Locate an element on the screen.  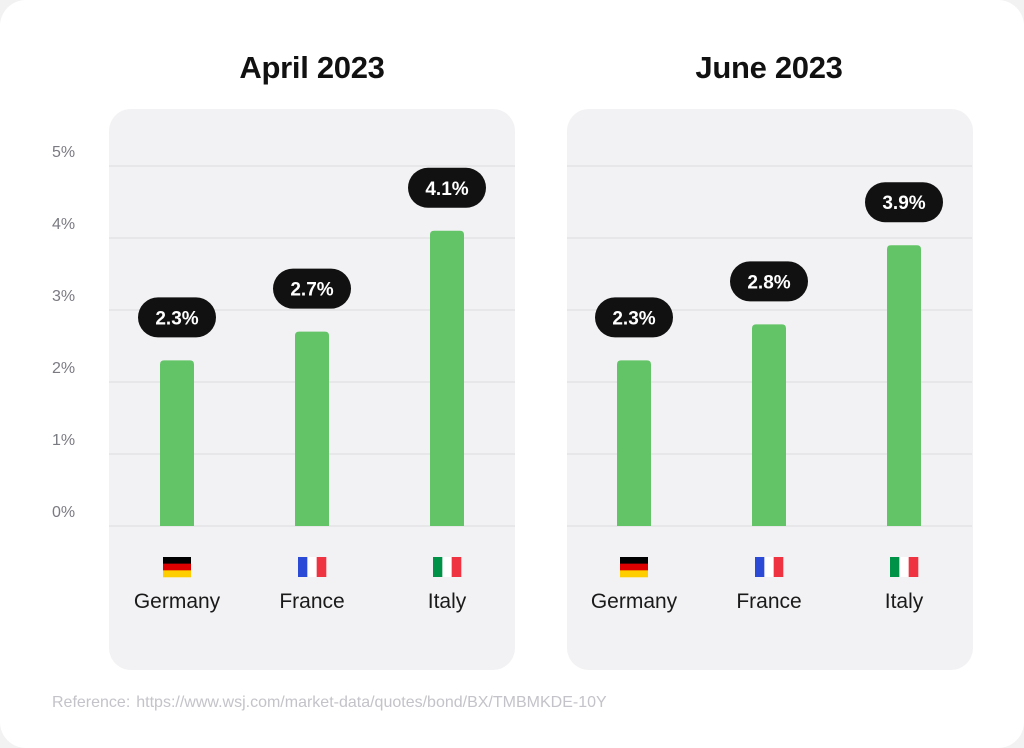
data-label: 4.1% is located at coordinates (446, 189).